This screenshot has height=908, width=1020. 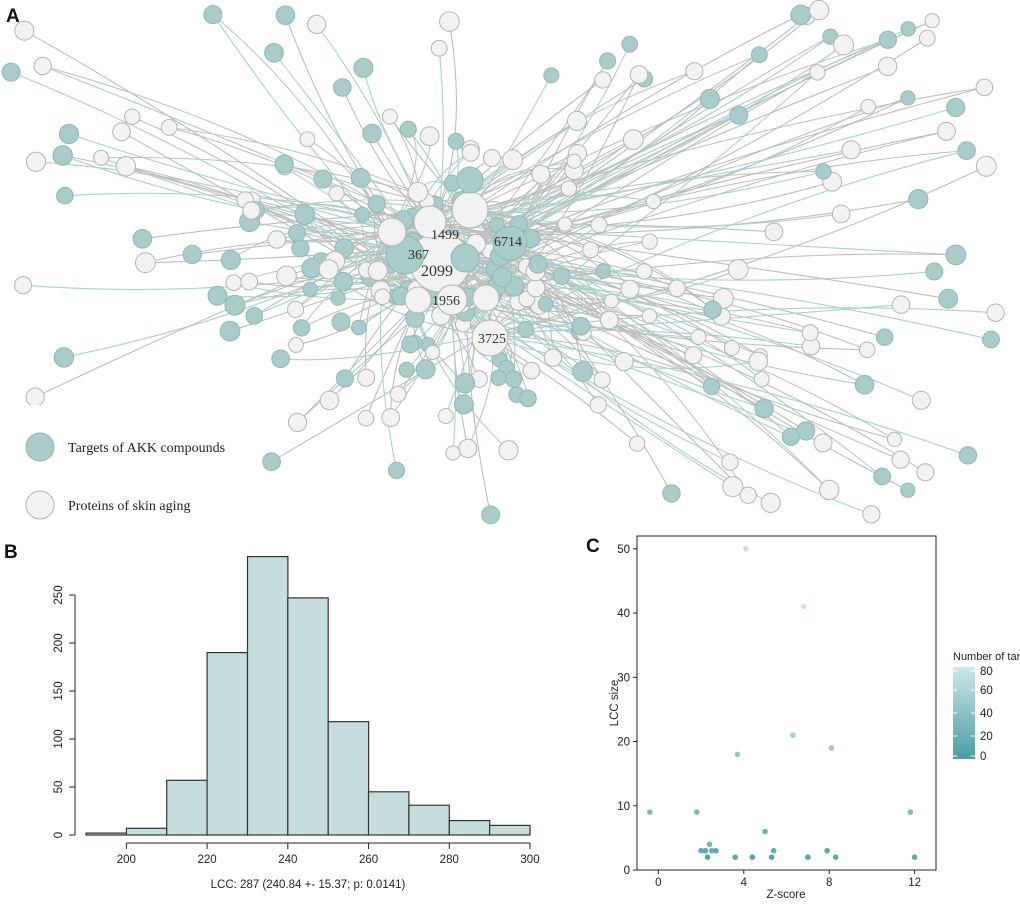 What do you see at coordinates (658, 883) in the screenshot?
I see `scatter-x-tick-label: 0` at bounding box center [658, 883].